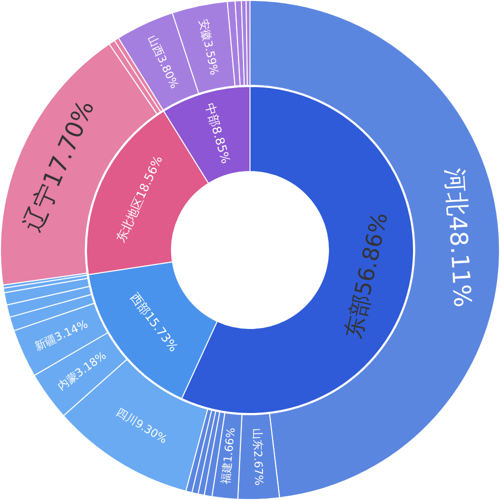 The height and width of the screenshot is (500, 500). I want to click on slice-label: 东部56.86%, so click(368, 275).